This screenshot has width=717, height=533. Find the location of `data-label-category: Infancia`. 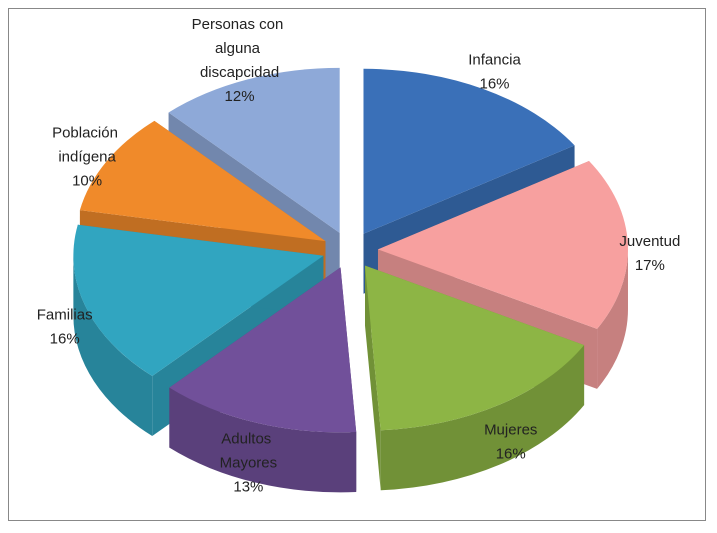

data-label-category: Infancia is located at coordinates (494, 60).